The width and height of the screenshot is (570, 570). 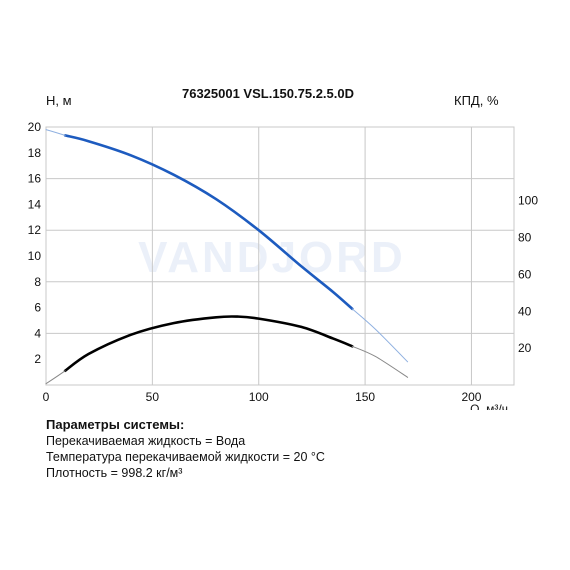 What do you see at coordinates (525, 274) in the screenshot?
I see `y-tick-label-right: 60` at bounding box center [525, 274].